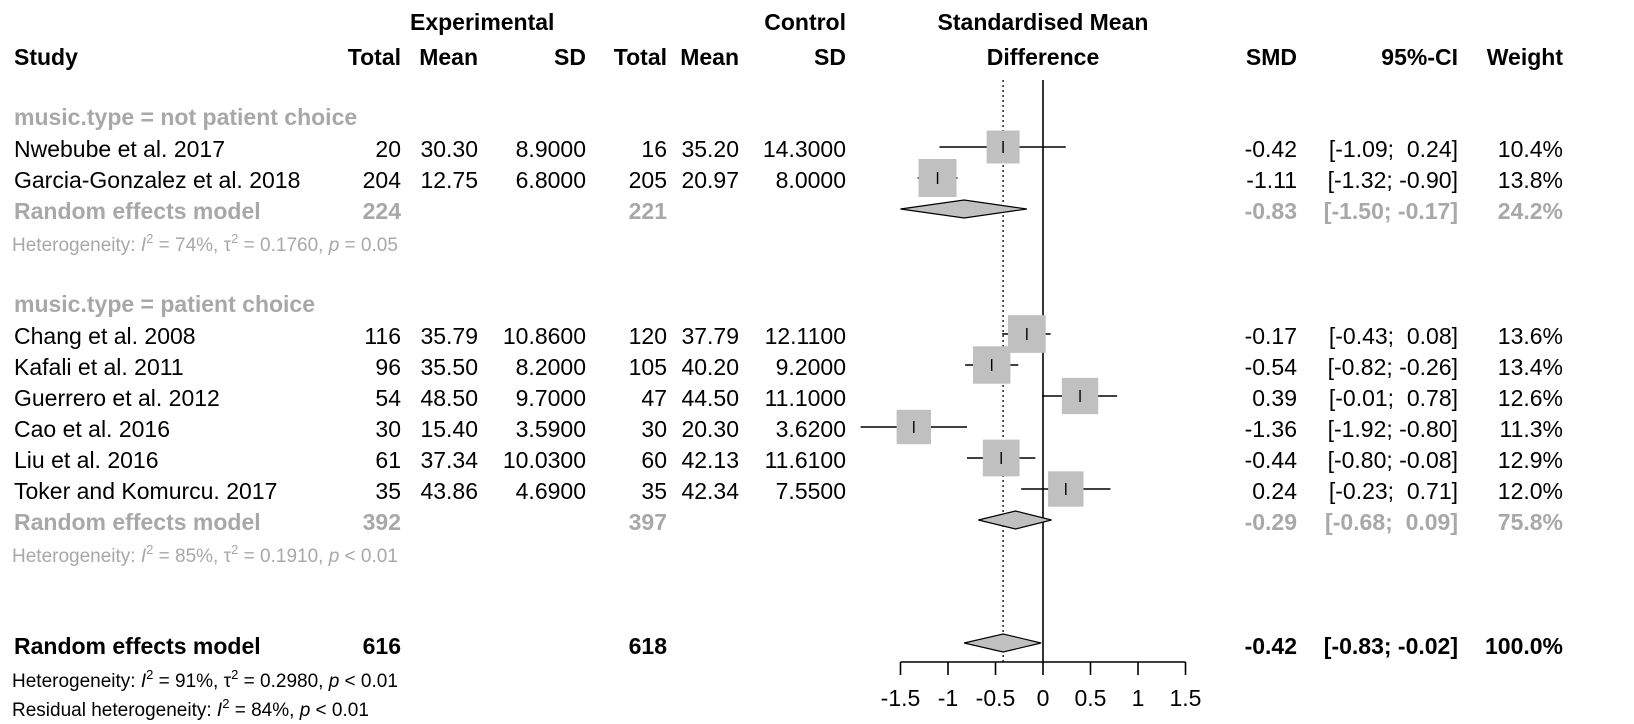 Image resolution: width=1634 pixels, height=724 pixels. I want to click on overall-weight: 100.0%, so click(1524, 646).